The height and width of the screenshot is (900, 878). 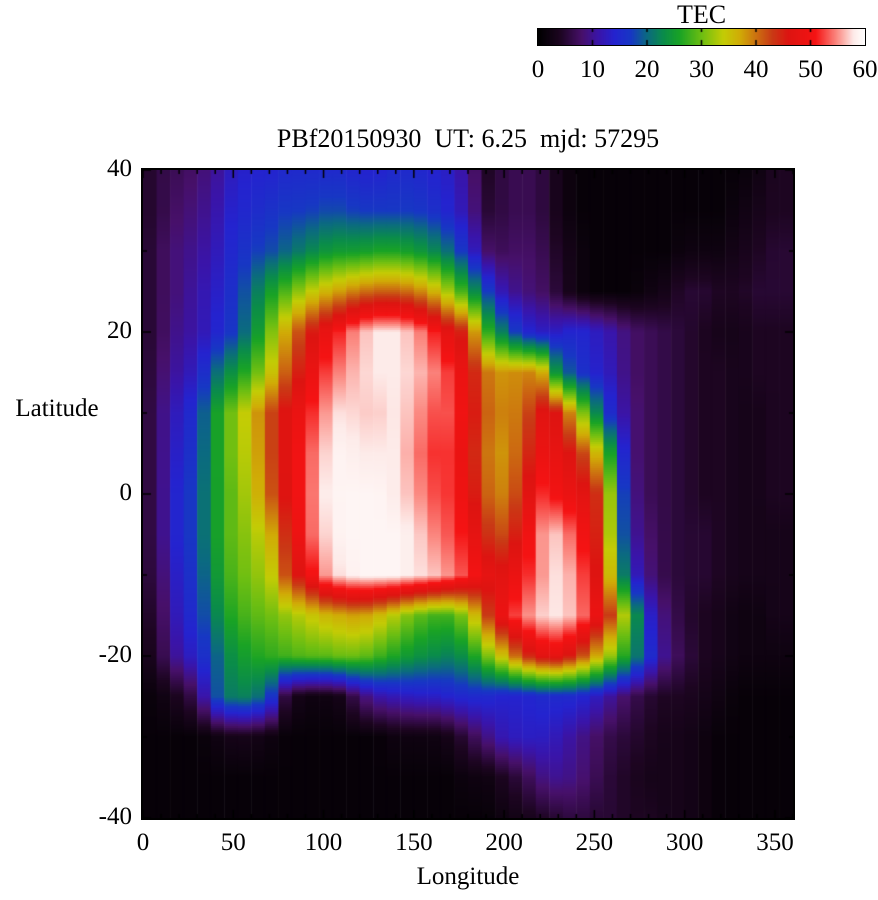 What do you see at coordinates (468, 876) in the screenshot?
I see `x-axis-label: Longitude` at bounding box center [468, 876].